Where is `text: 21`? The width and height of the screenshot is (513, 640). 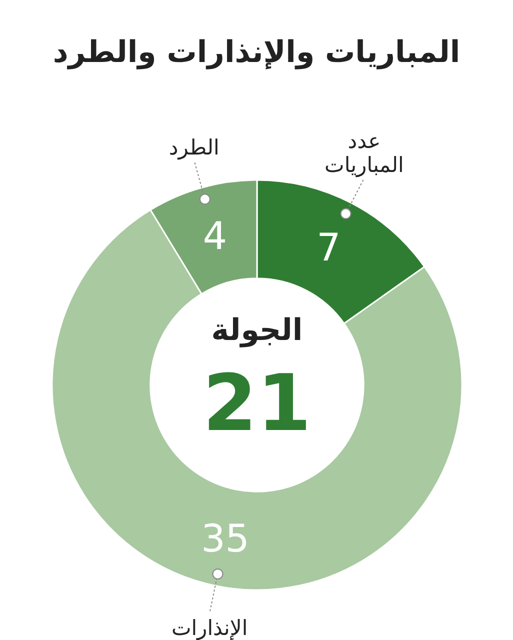
text: 21 is located at coordinates (257, 404).